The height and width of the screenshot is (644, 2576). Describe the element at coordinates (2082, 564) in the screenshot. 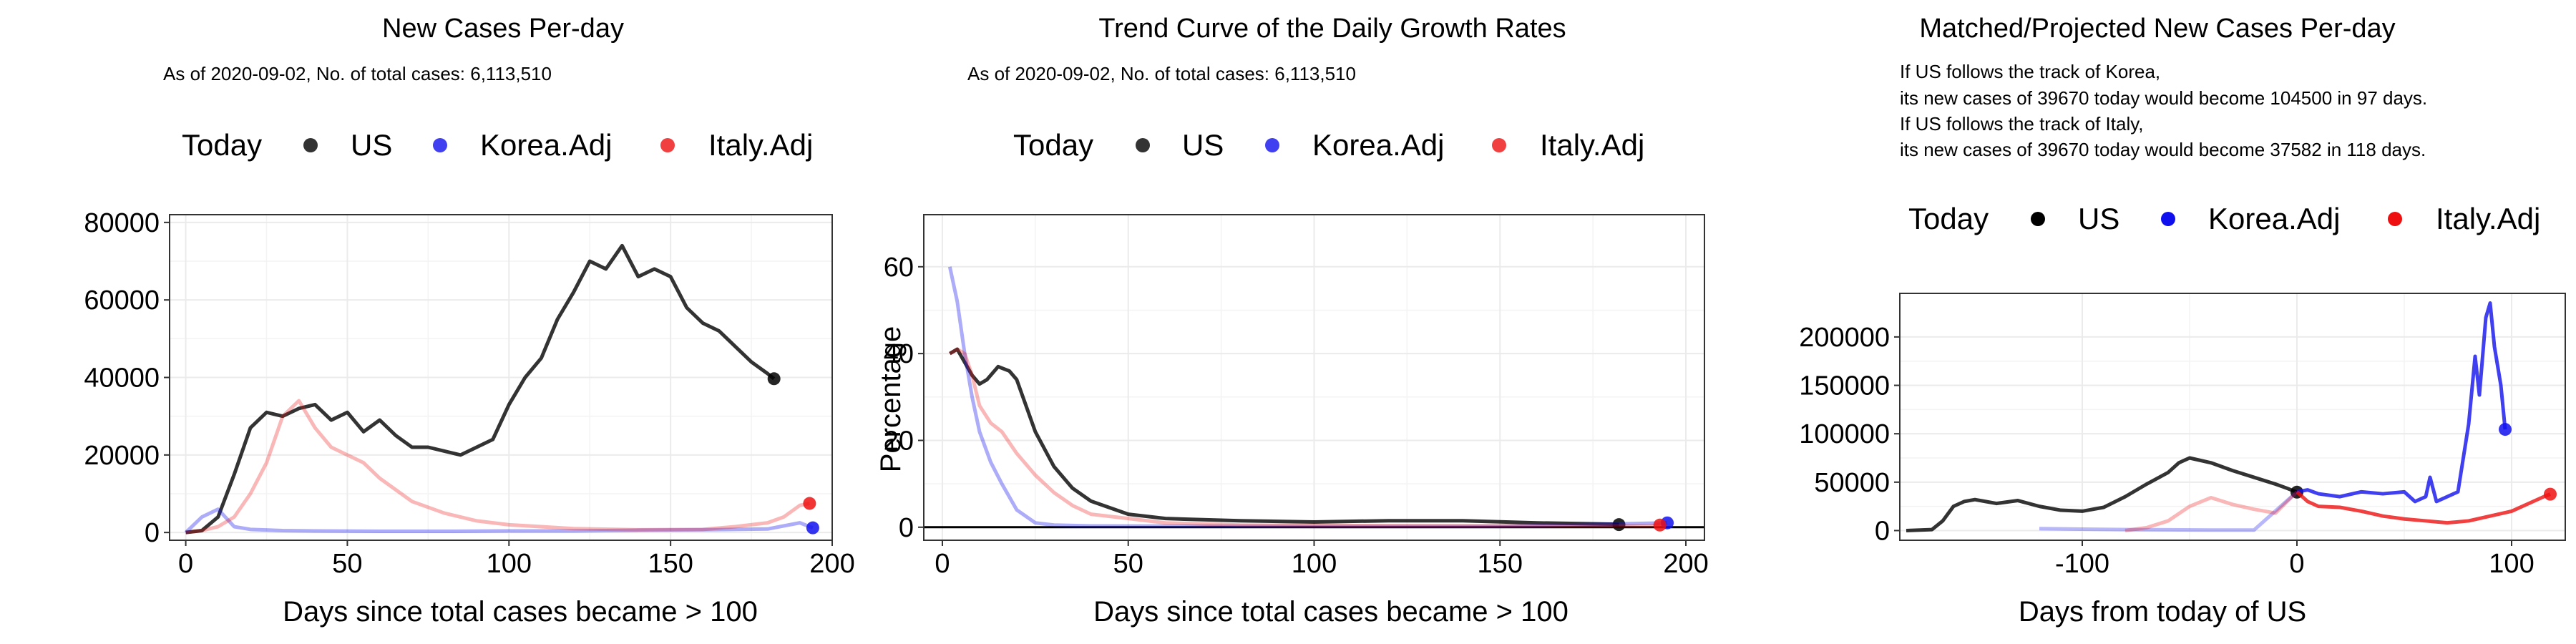

I see `x-tick-label: -100` at that location.